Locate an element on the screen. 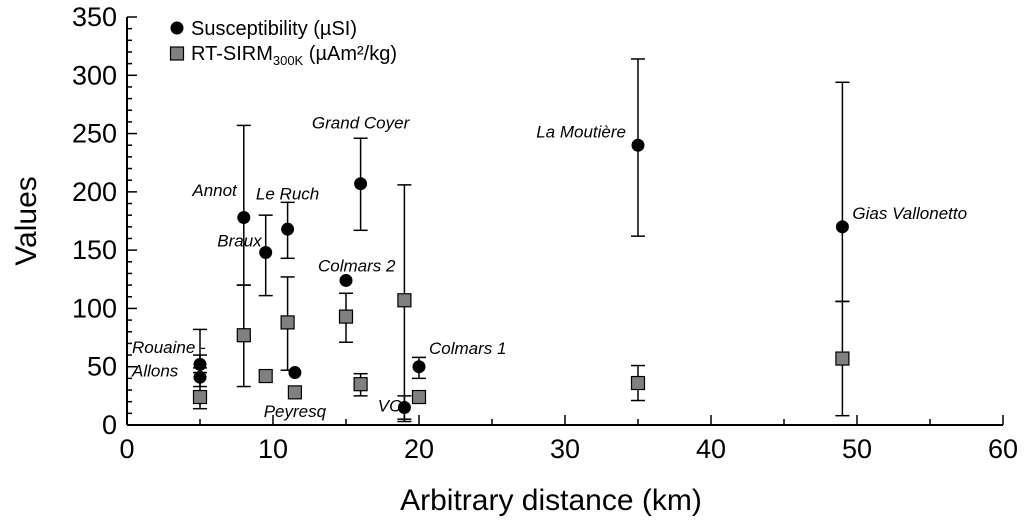 This screenshot has height=525, width=1024. y-tick-label: 100 is located at coordinates (94, 308).